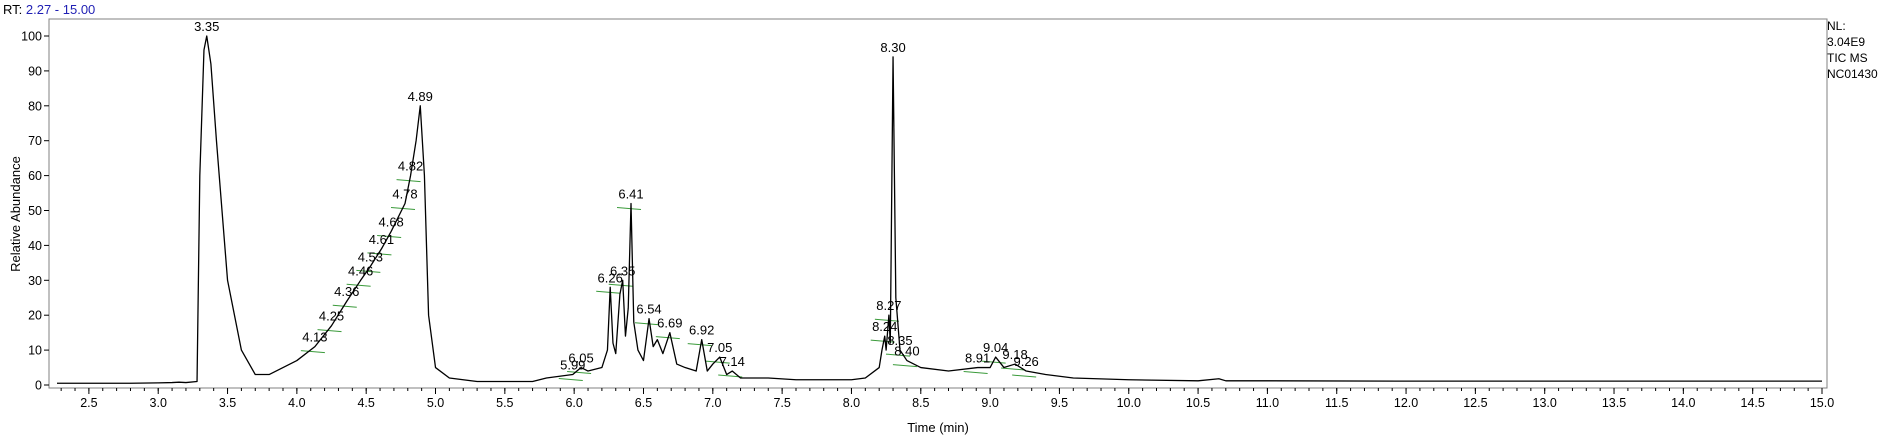 Image resolution: width=1893 pixels, height=438 pixels. I want to click on peak-label: 6.05, so click(580, 358).